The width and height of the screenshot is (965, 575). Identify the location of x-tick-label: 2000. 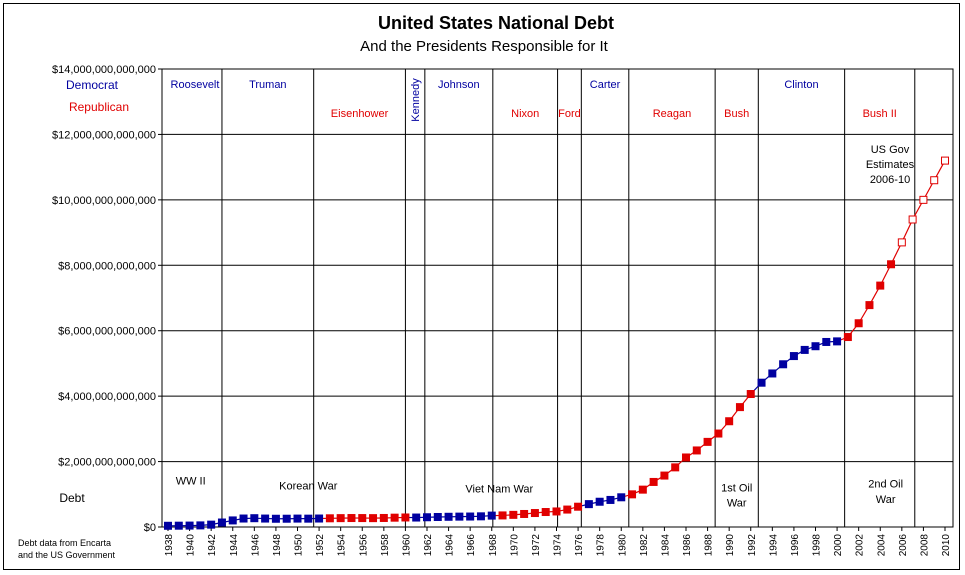
(838, 545).